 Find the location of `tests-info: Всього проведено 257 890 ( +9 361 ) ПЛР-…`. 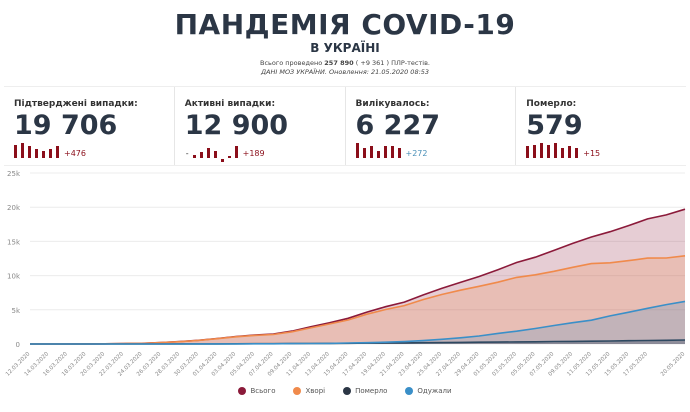

tests-info: Всього проведено 257 890 ( +9 361 ) ПЛР-… is located at coordinates (345, 68).